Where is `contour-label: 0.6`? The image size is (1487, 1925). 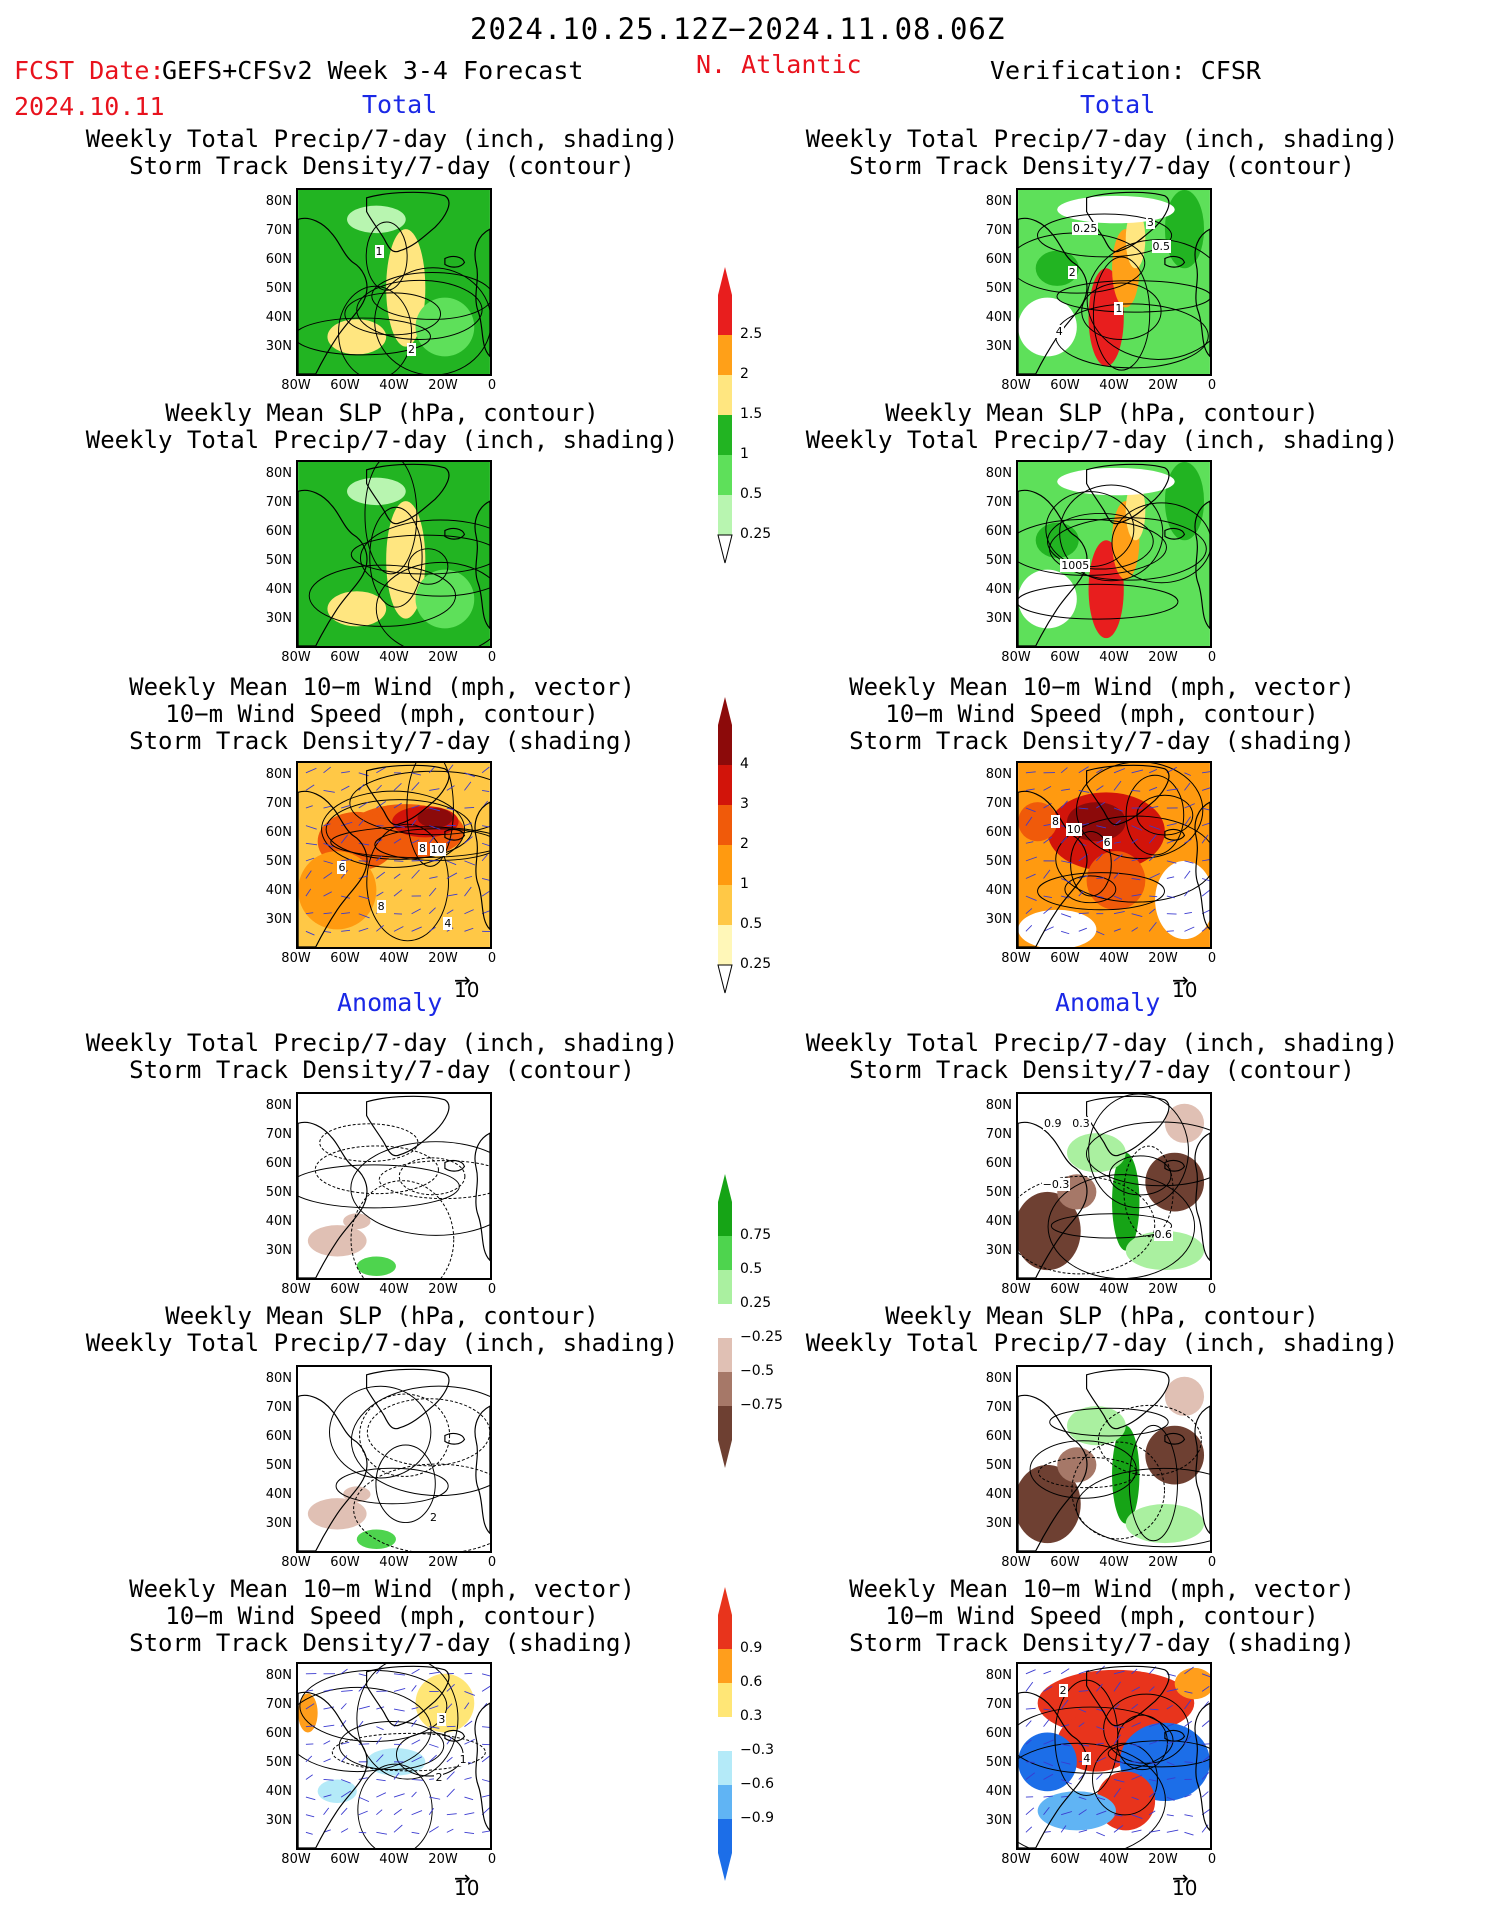 contour-label: 0.6 is located at coordinates (1163, 1235).